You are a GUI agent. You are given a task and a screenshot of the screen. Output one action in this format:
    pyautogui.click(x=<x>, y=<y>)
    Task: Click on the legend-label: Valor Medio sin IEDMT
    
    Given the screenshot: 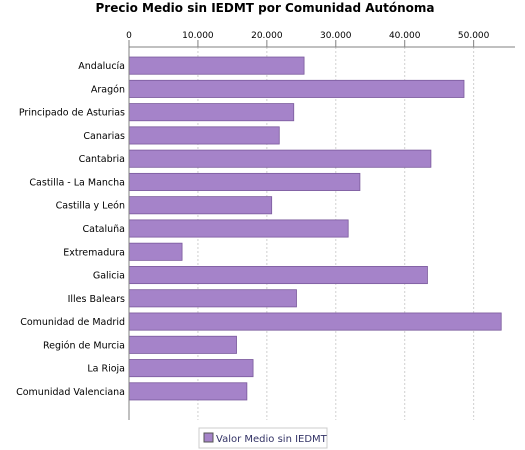 What is the action you would take?
    pyautogui.click(x=272, y=439)
    